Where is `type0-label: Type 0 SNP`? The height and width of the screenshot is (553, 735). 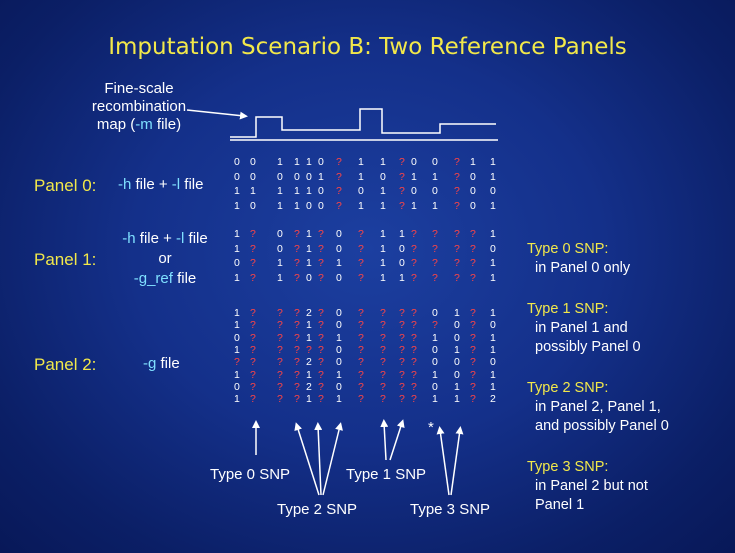 type0-label: Type 0 SNP is located at coordinates (250, 474).